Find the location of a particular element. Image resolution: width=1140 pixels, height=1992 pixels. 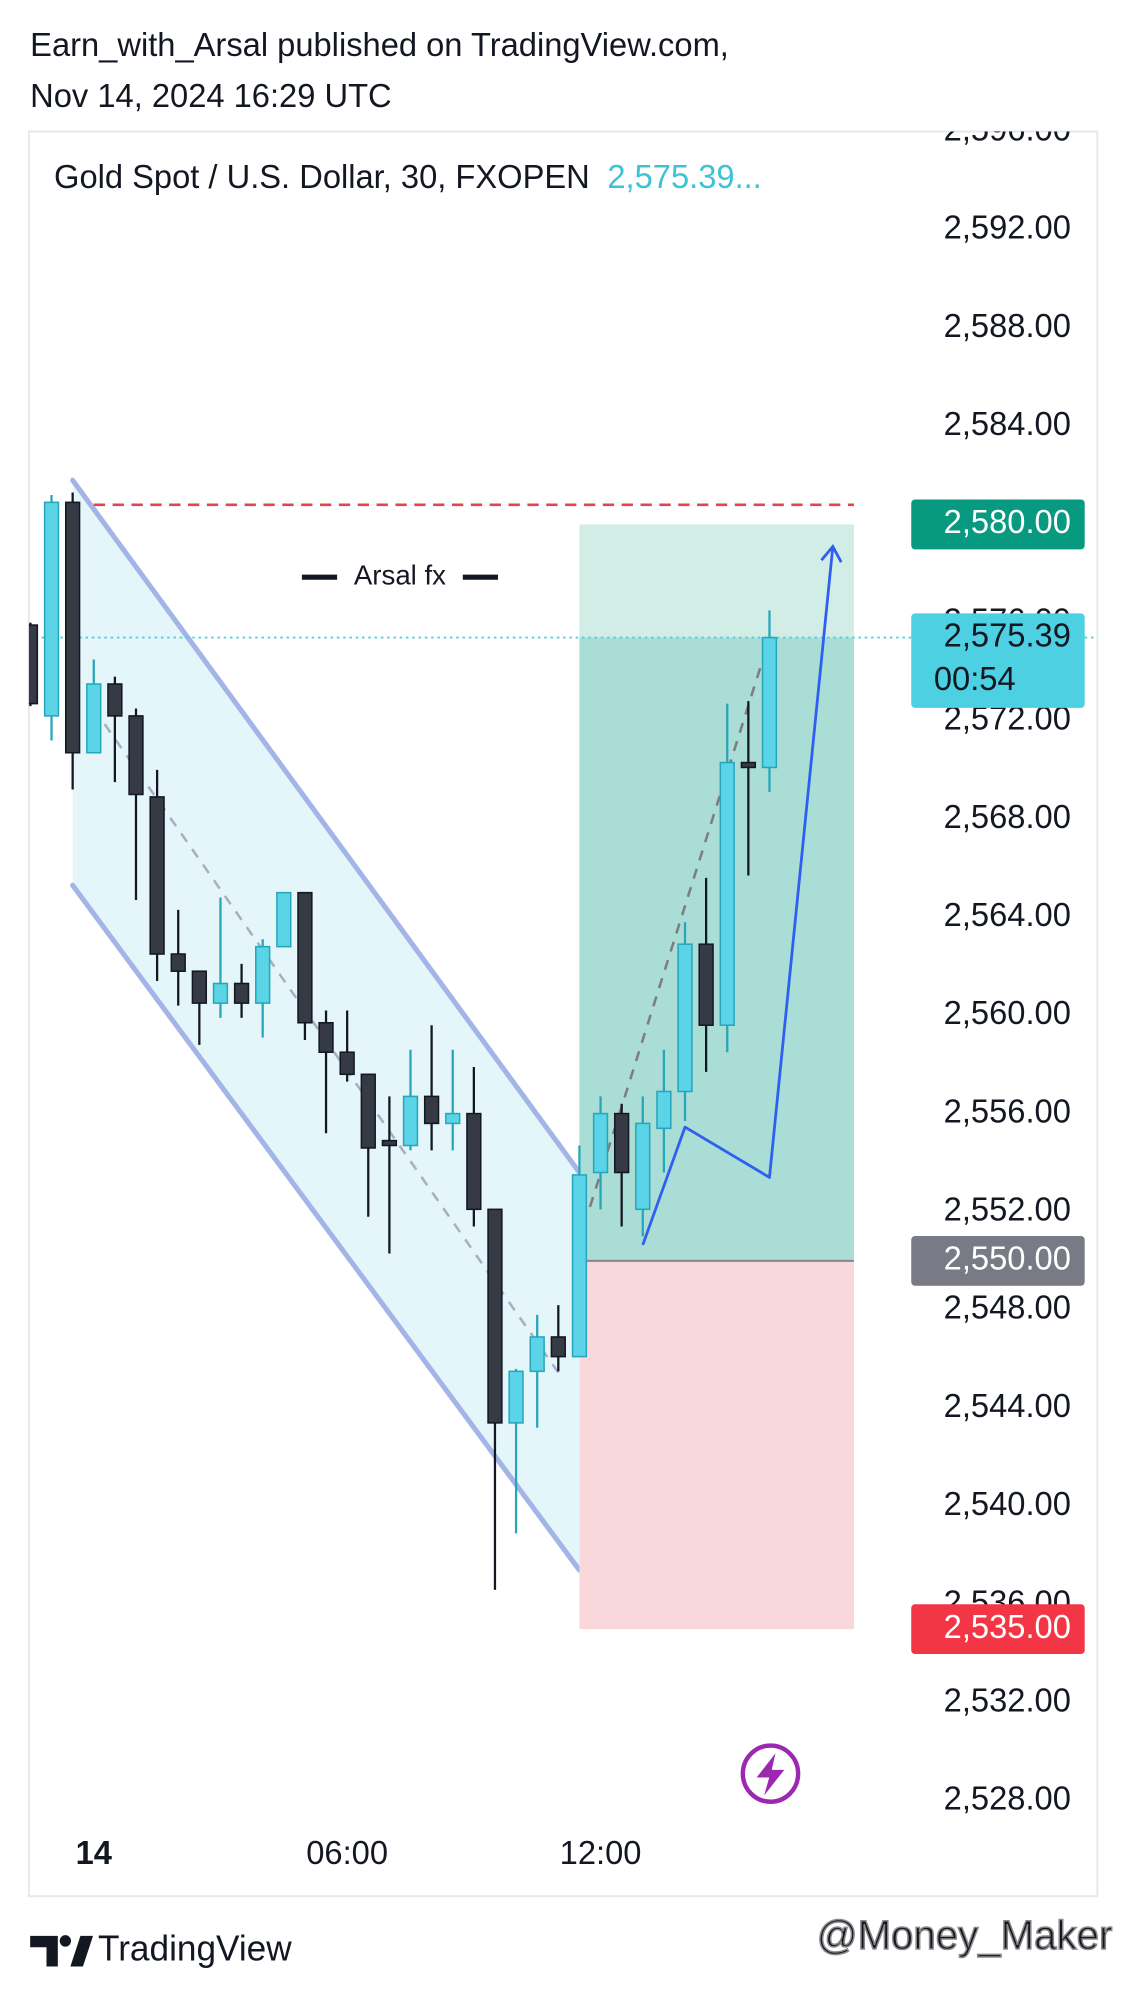

projection-path is located at coordinates (738, 896).